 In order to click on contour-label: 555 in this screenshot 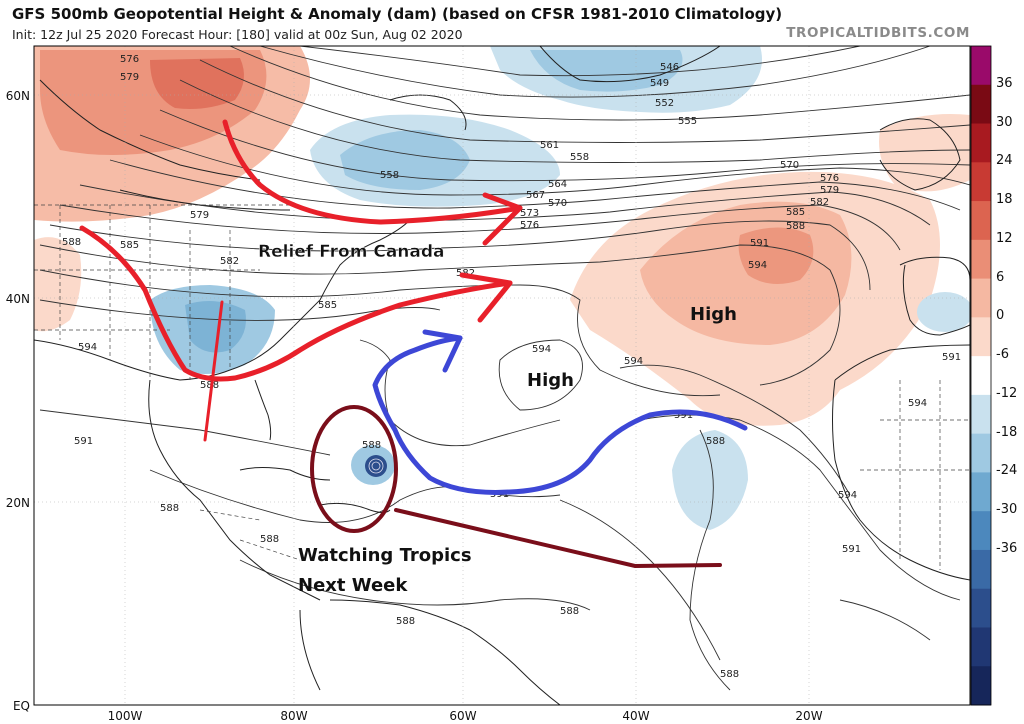, I will do `click(687, 121)`.